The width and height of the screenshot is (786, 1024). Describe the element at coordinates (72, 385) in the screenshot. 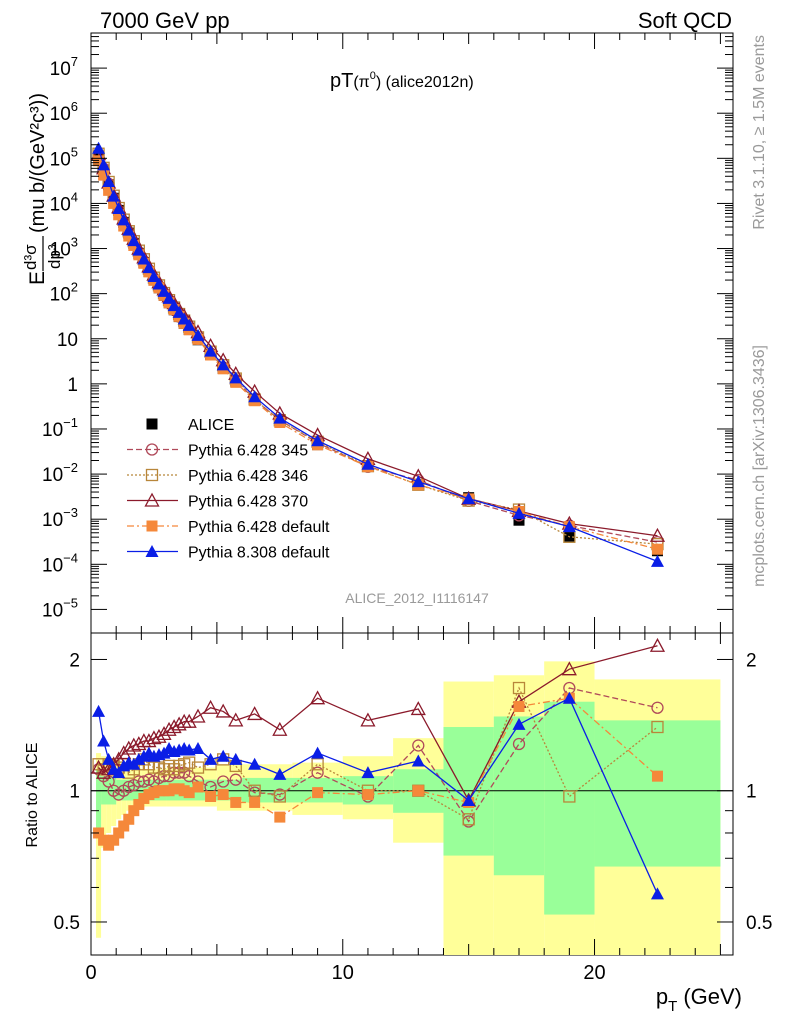

I see `ytick-label-top: 1` at that location.